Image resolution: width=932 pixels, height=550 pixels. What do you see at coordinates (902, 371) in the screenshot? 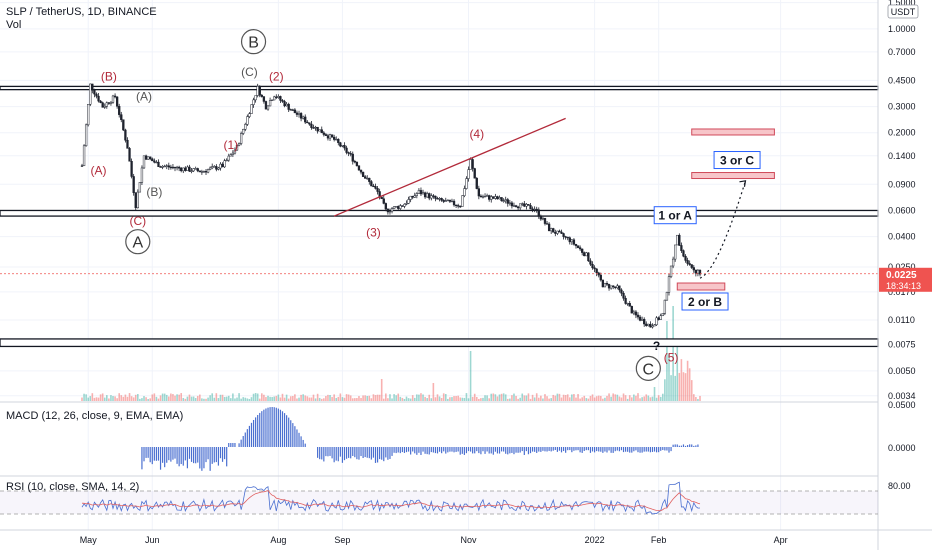
I see `price-tick-label: 0.0050` at bounding box center [902, 371].